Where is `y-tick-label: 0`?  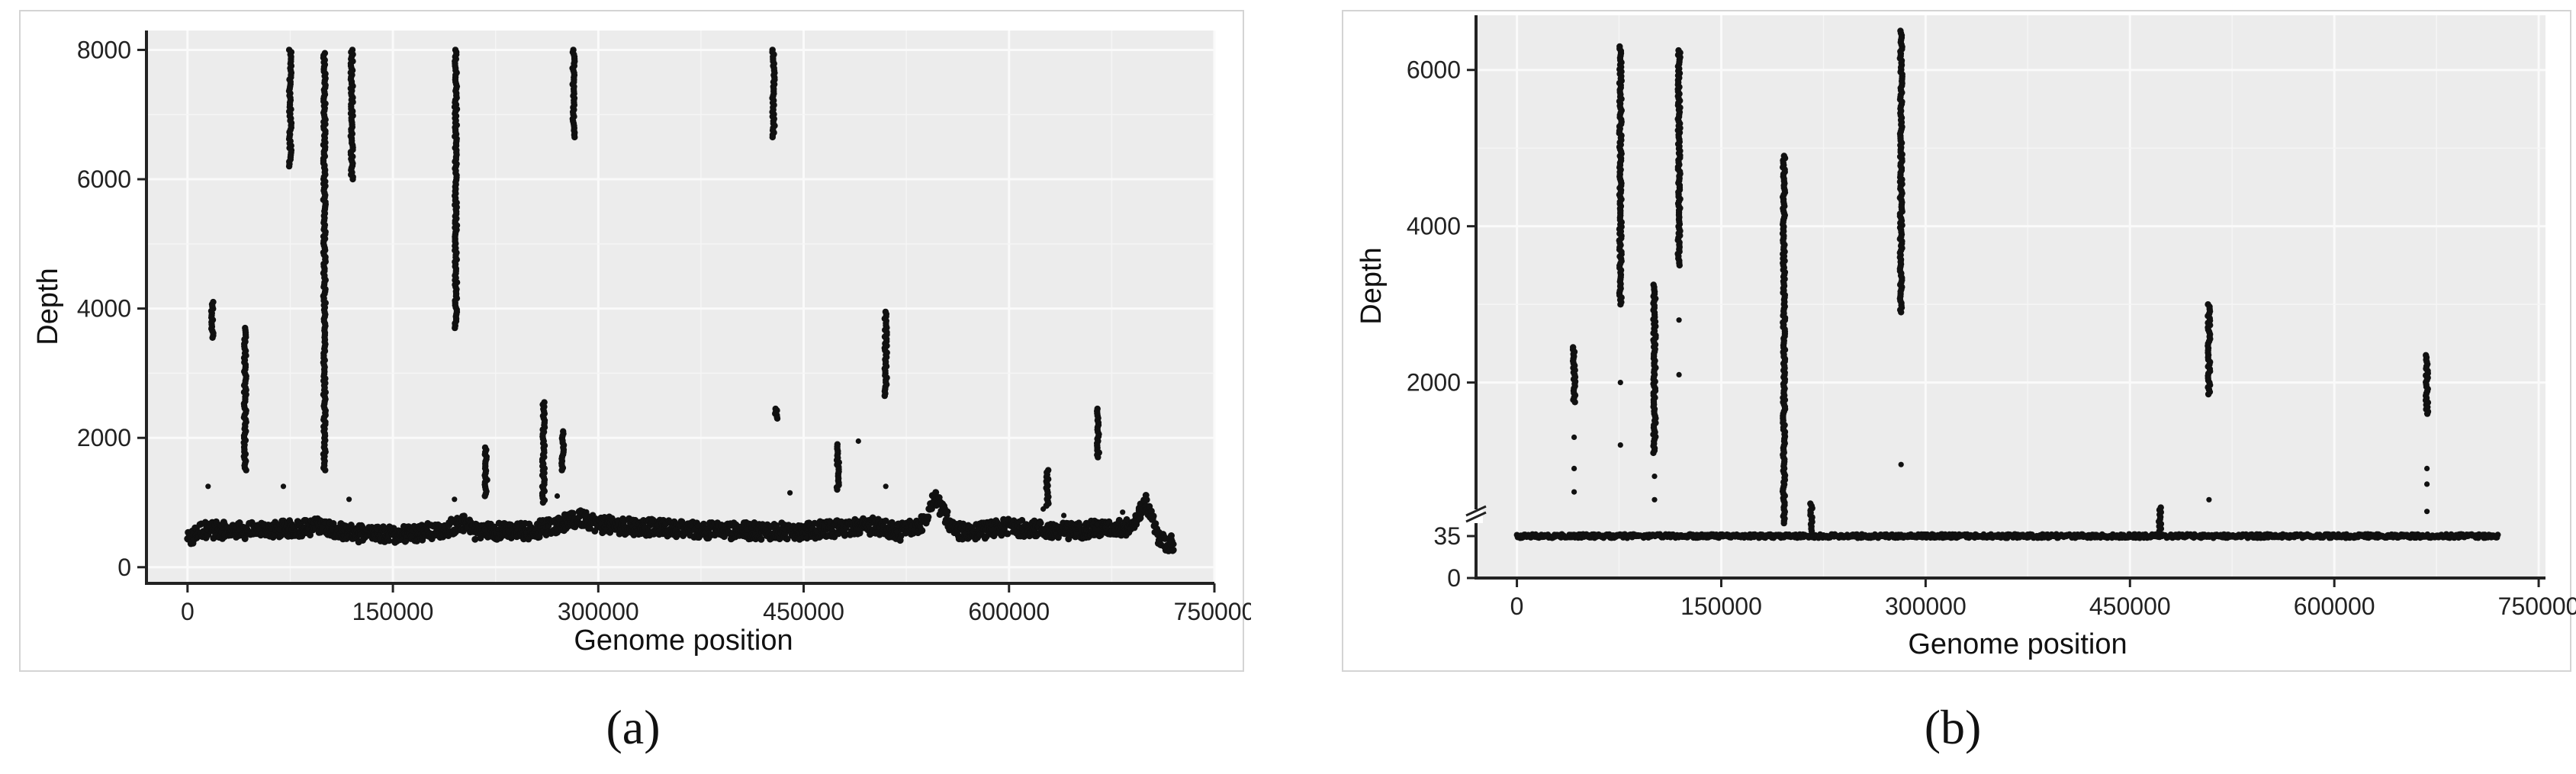 y-tick-label: 0 is located at coordinates (124, 567).